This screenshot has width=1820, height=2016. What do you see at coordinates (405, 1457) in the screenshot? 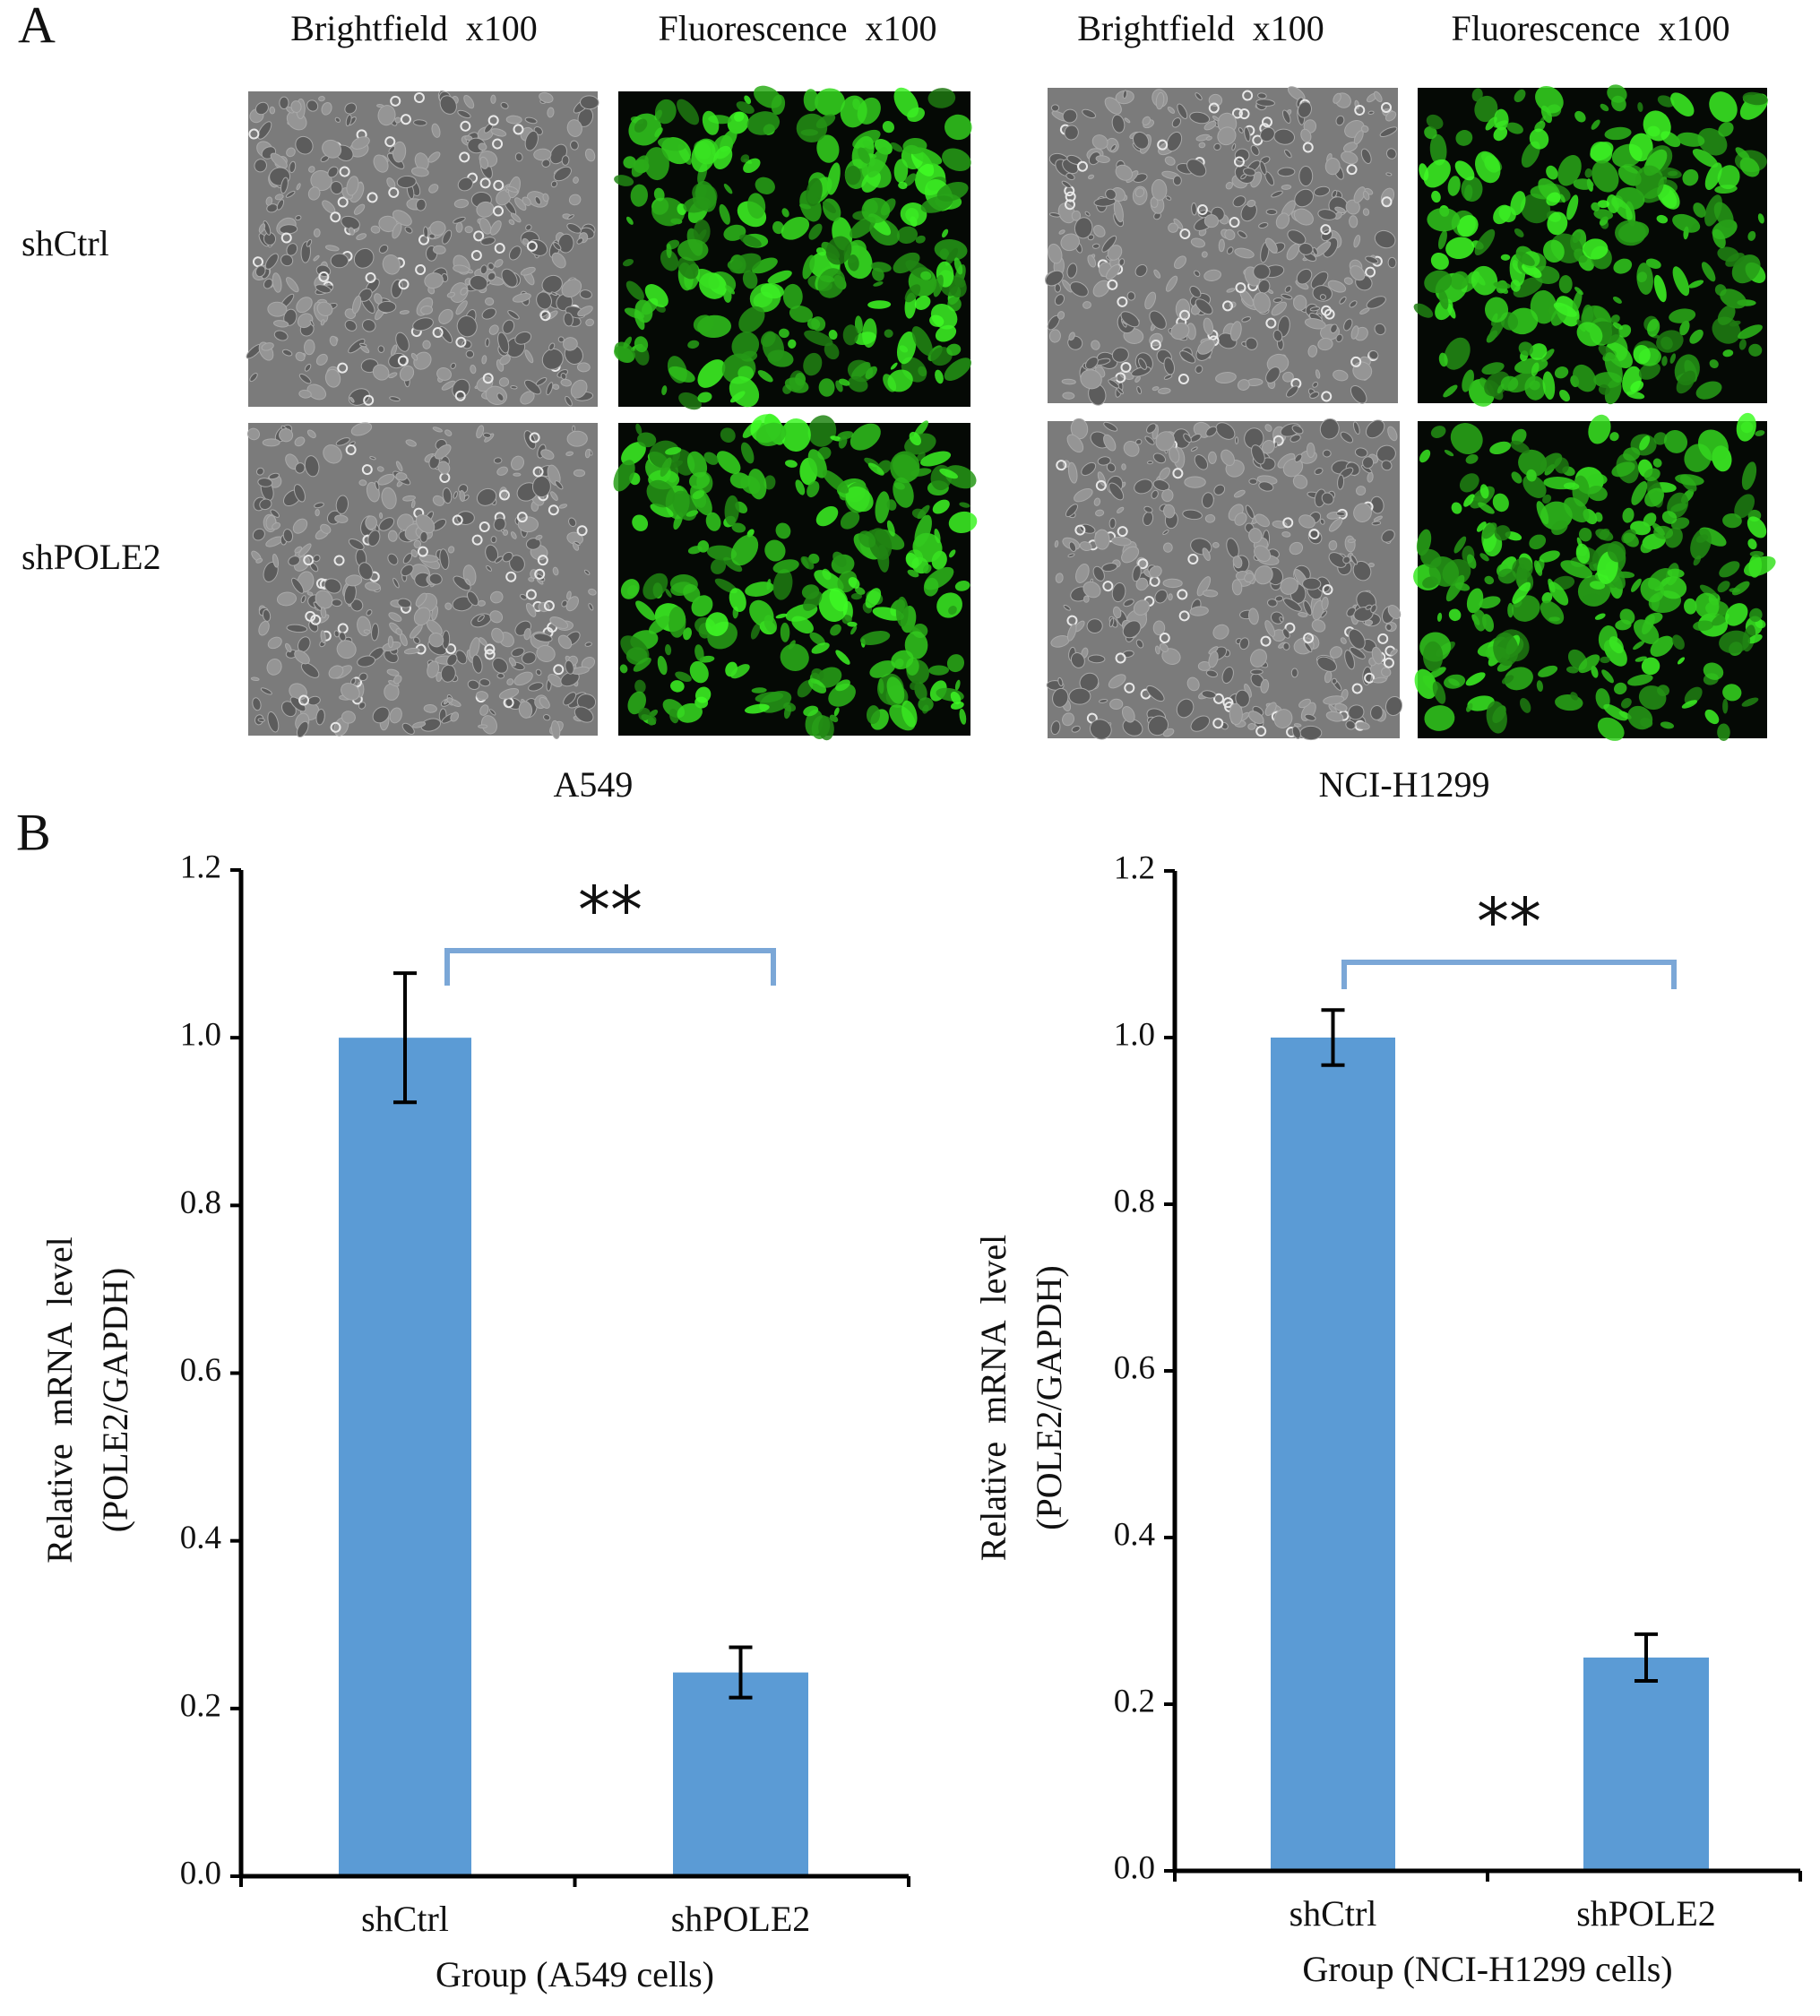
I see `bar` at bounding box center [405, 1457].